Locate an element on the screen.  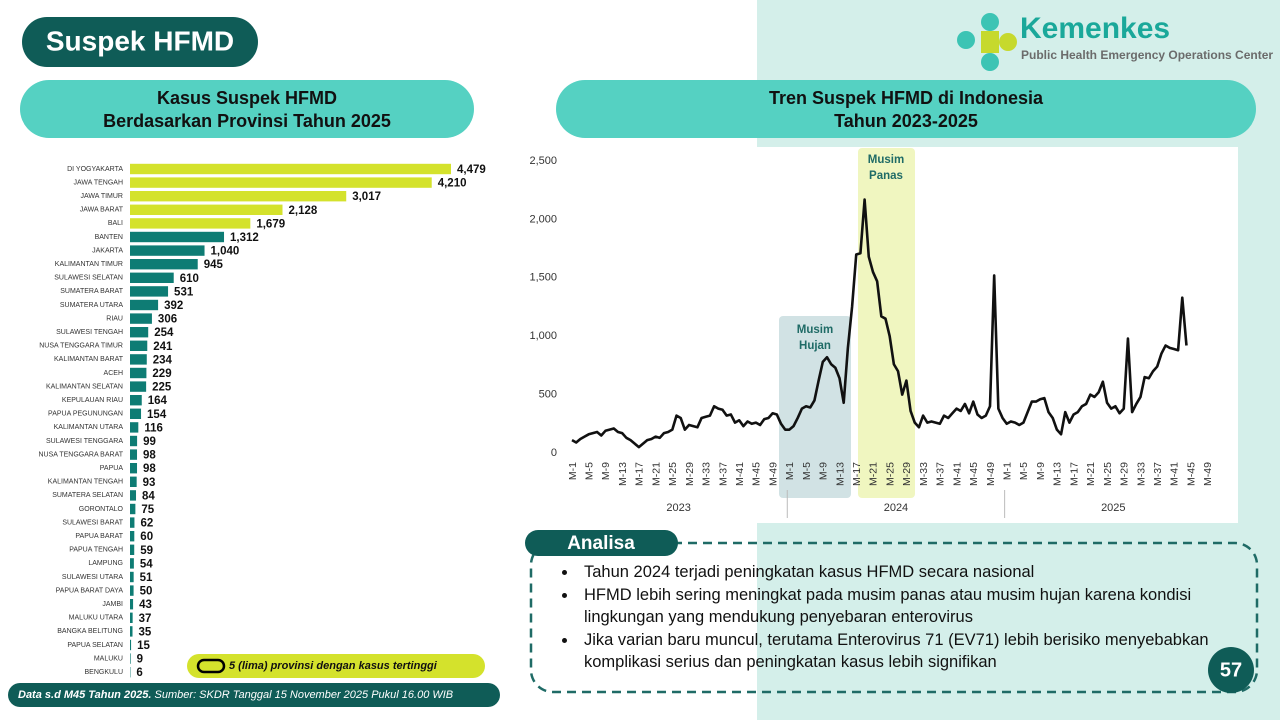
value-label: 610 is located at coordinates (189, 279).